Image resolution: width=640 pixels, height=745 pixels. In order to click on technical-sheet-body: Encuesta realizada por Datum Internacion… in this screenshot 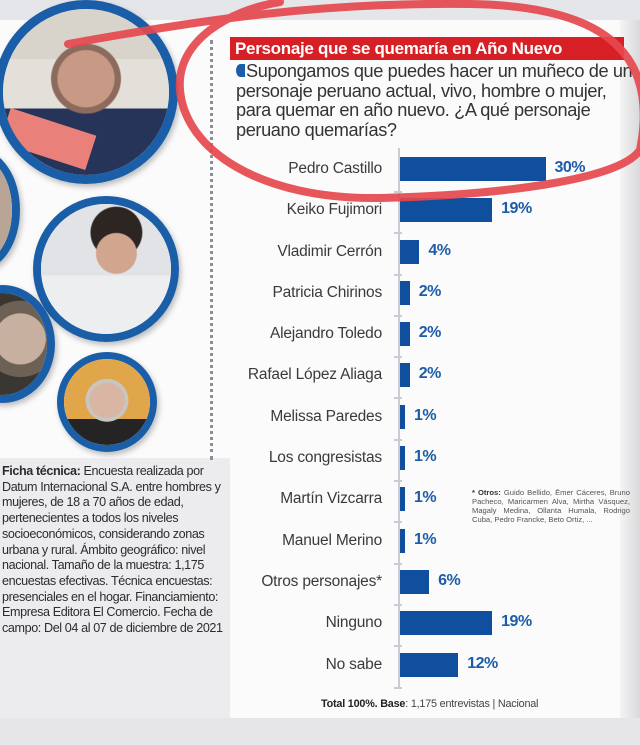, I will do `click(112, 550)`.